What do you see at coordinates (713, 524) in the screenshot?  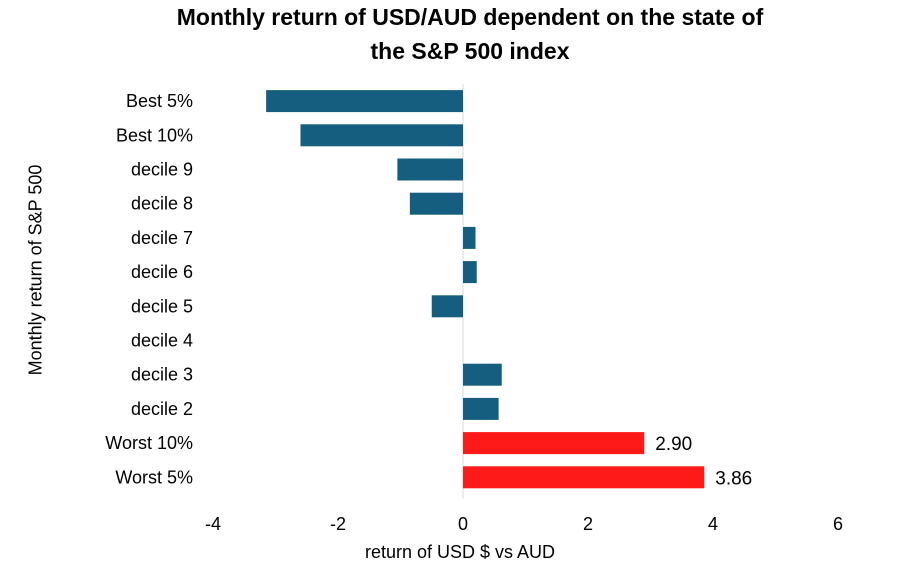 I see `x-tick-label: 4` at bounding box center [713, 524].